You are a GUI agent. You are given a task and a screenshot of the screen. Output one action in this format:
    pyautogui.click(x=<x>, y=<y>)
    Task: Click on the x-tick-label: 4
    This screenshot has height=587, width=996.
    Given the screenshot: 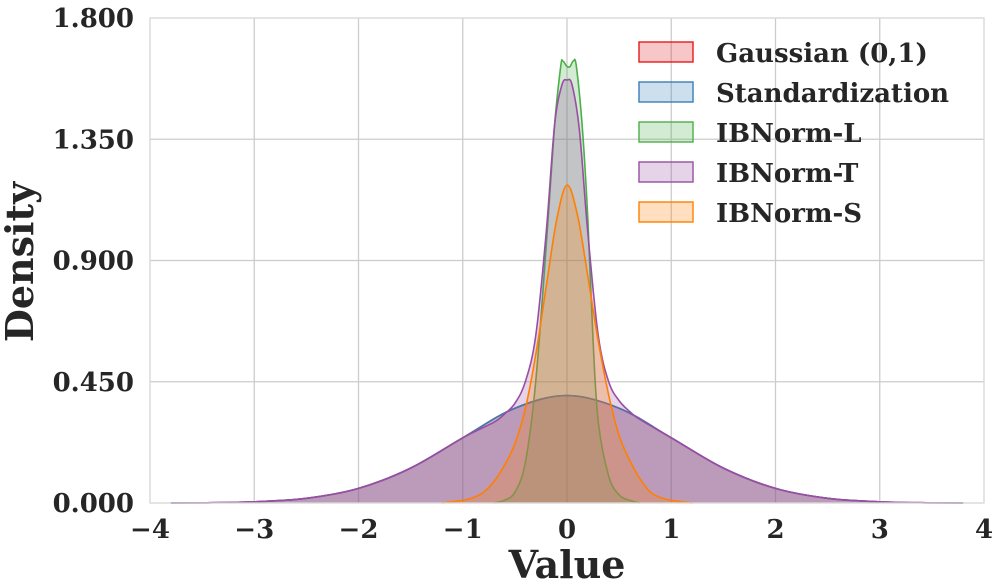 What is the action you would take?
    pyautogui.click(x=984, y=530)
    